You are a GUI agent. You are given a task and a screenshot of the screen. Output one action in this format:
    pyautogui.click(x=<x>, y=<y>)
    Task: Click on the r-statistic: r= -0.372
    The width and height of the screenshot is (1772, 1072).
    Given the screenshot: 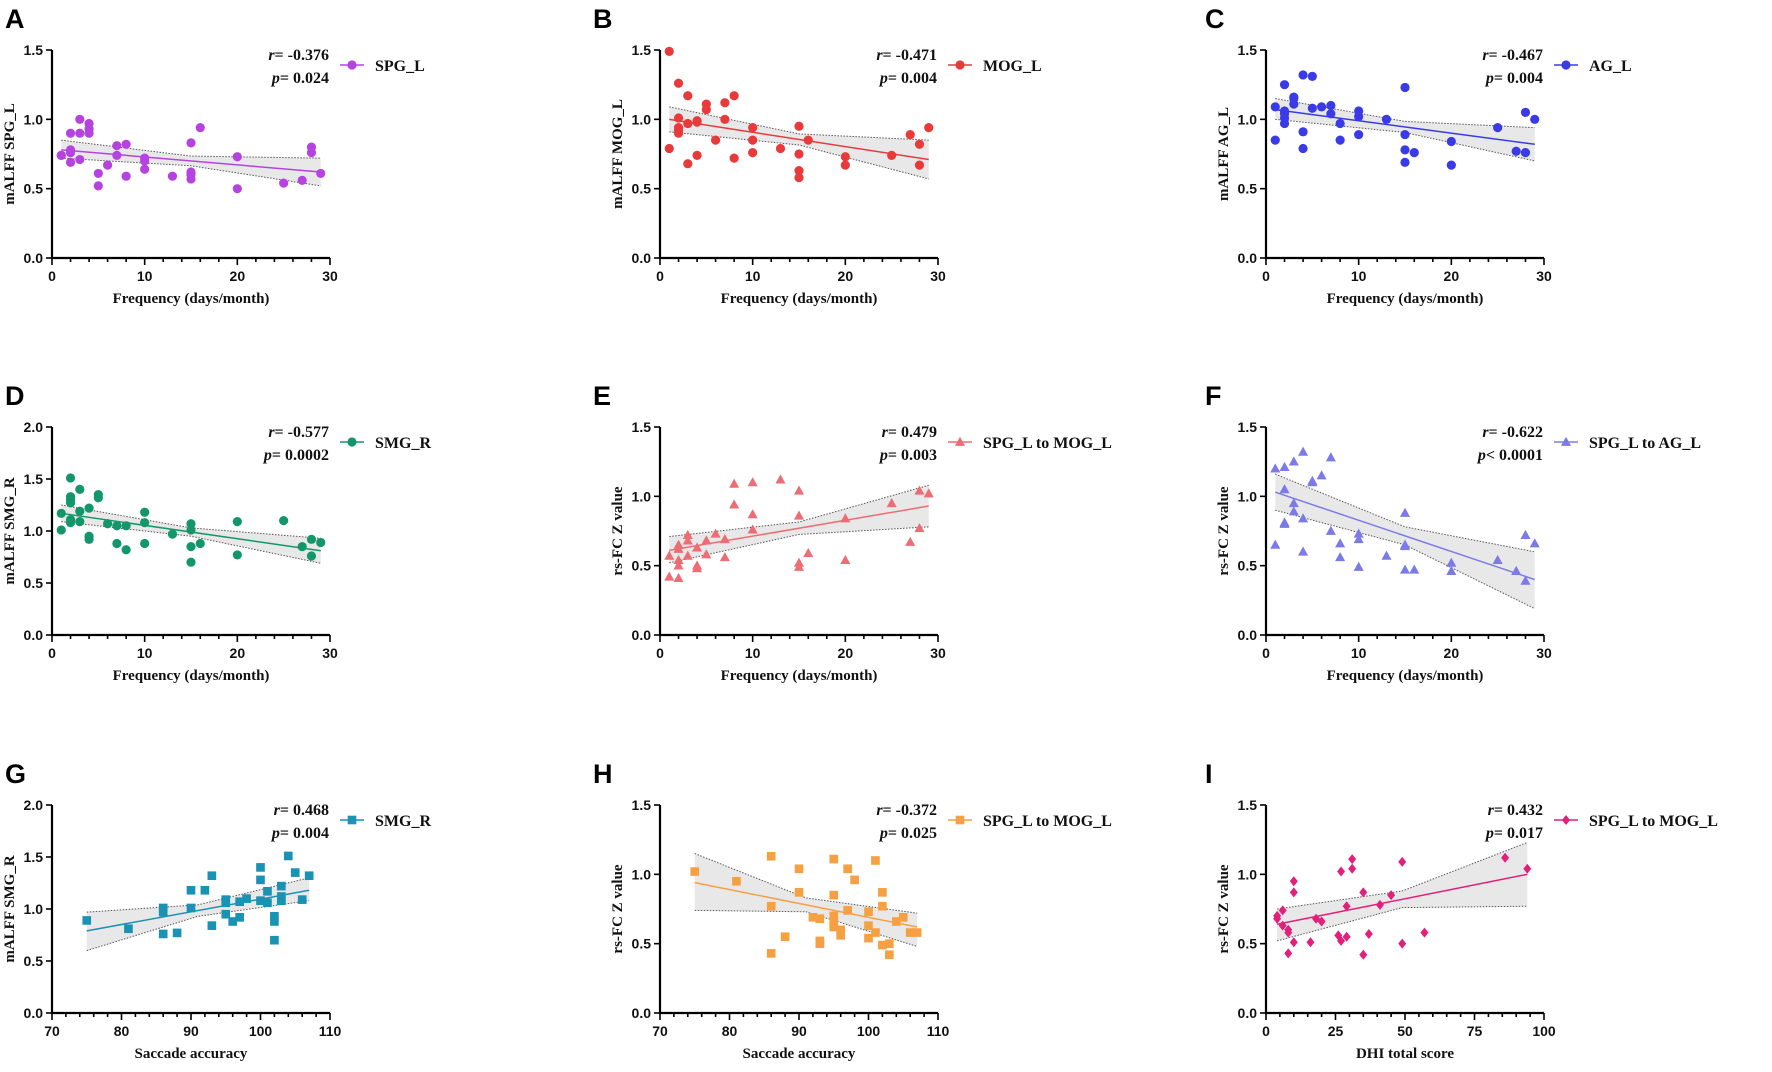 What is the action you would take?
    pyautogui.click(x=906, y=810)
    